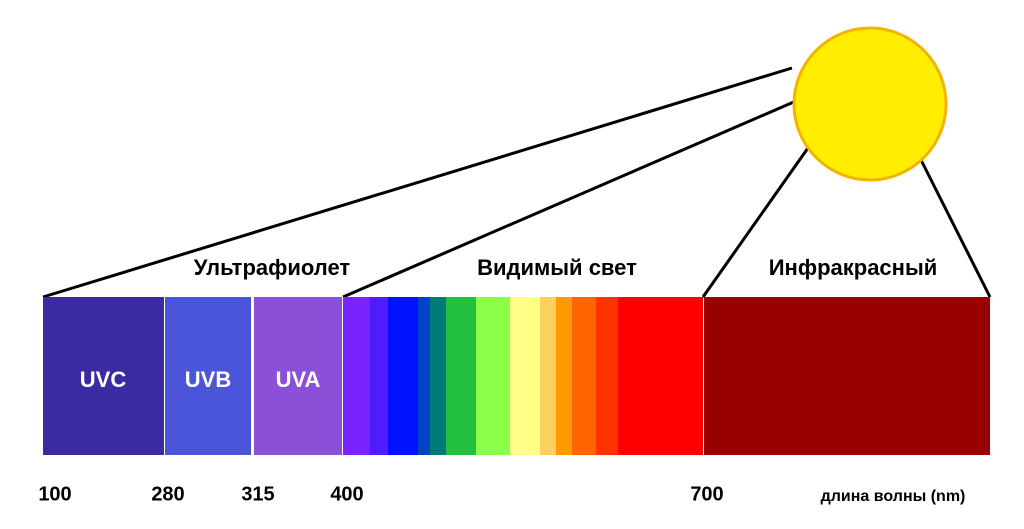 The height and width of the screenshot is (529, 1024). I want to click on axis-label: длина волны (nm), so click(893, 496).